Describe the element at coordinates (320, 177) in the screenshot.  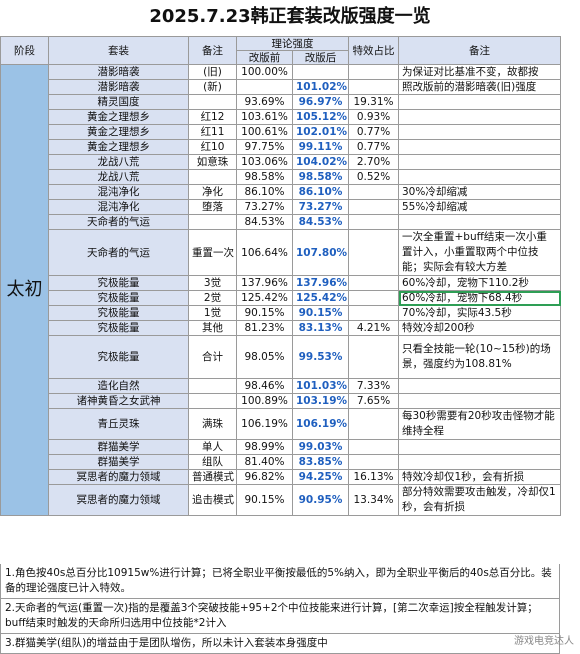
I see `after-value-cell: 98.58%` at that location.